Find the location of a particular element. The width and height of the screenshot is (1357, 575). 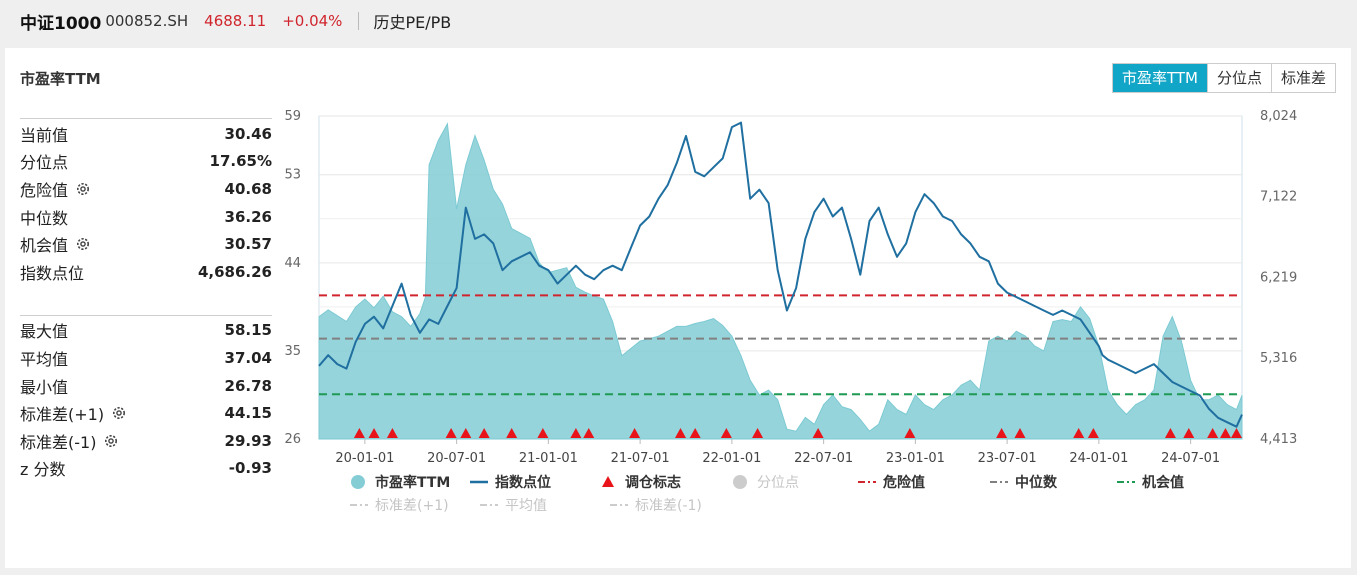

stats-current-row: 分位点 17.65% is located at coordinates (146, 162).